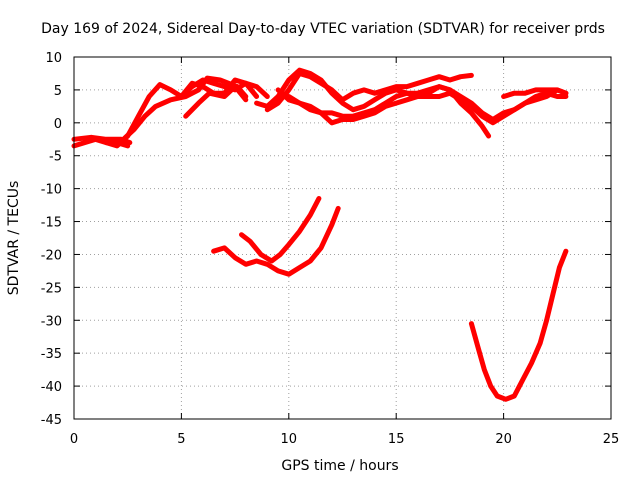 Image resolution: width=640 pixels, height=480 pixels. Describe the element at coordinates (51, 321) in the screenshot. I see `y-tick-label: -30` at that location.